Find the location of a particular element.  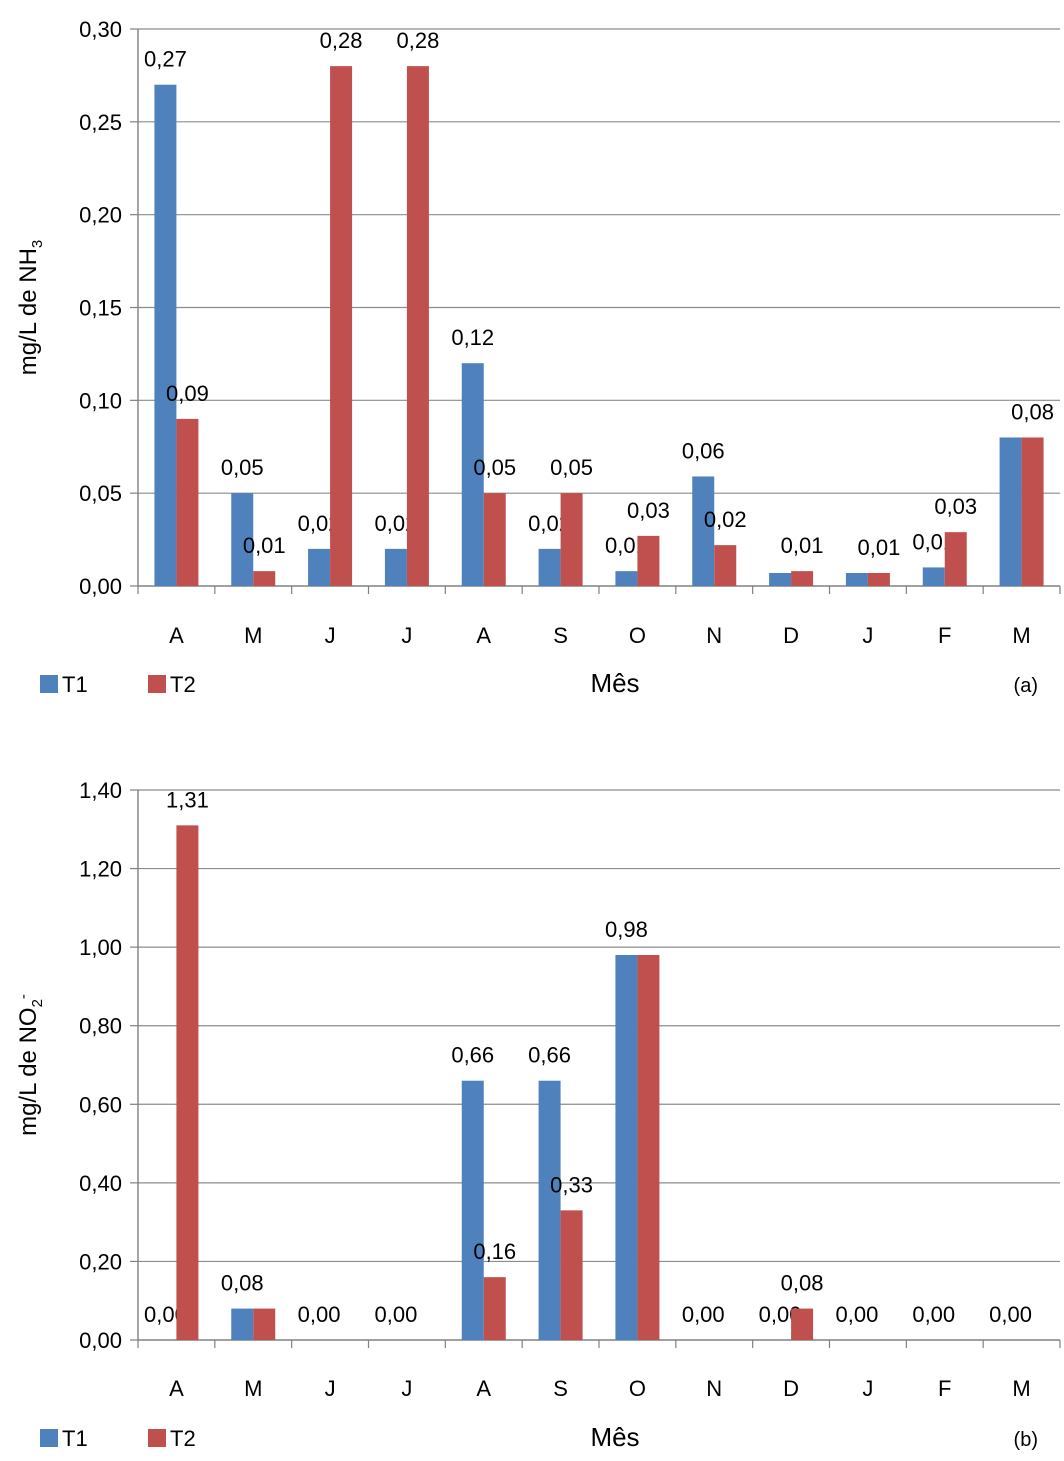

y-tick-label: 1,20 is located at coordinates (100, 869).